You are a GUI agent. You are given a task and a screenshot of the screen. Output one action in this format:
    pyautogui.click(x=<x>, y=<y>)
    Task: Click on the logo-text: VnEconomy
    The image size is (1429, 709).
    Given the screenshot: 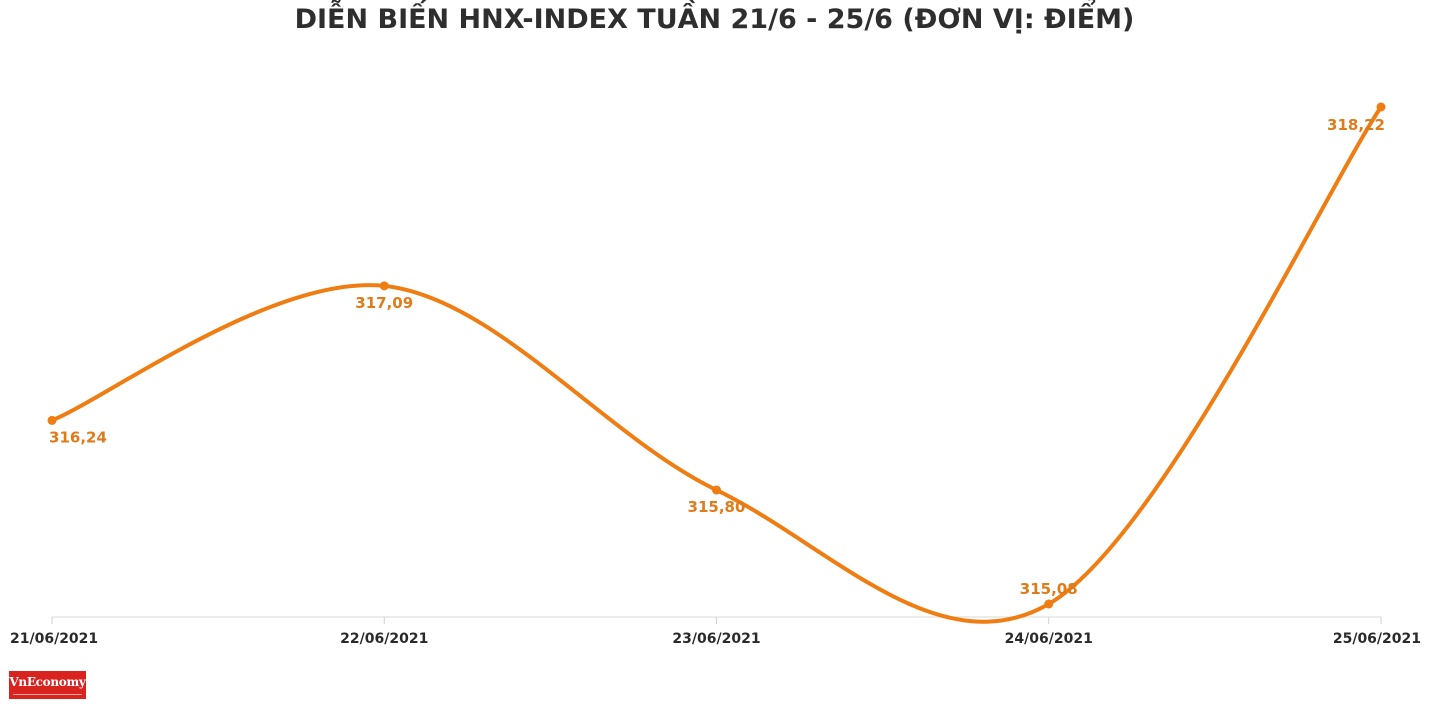 What is the action you would take?
    pyautogui.click(x=47, y=682)
    